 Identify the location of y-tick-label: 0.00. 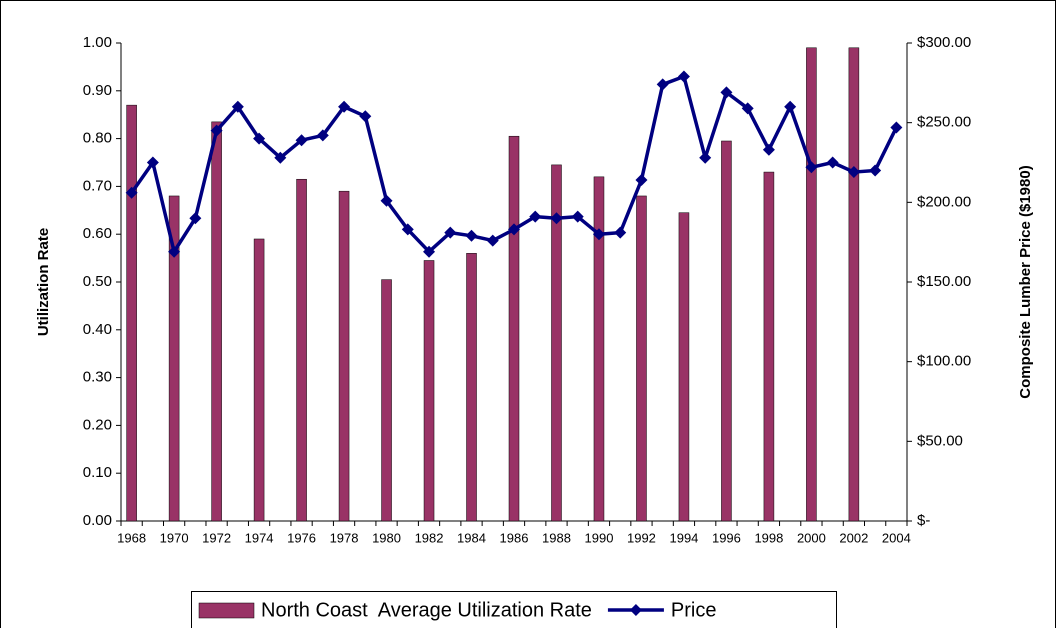
(97, 520).